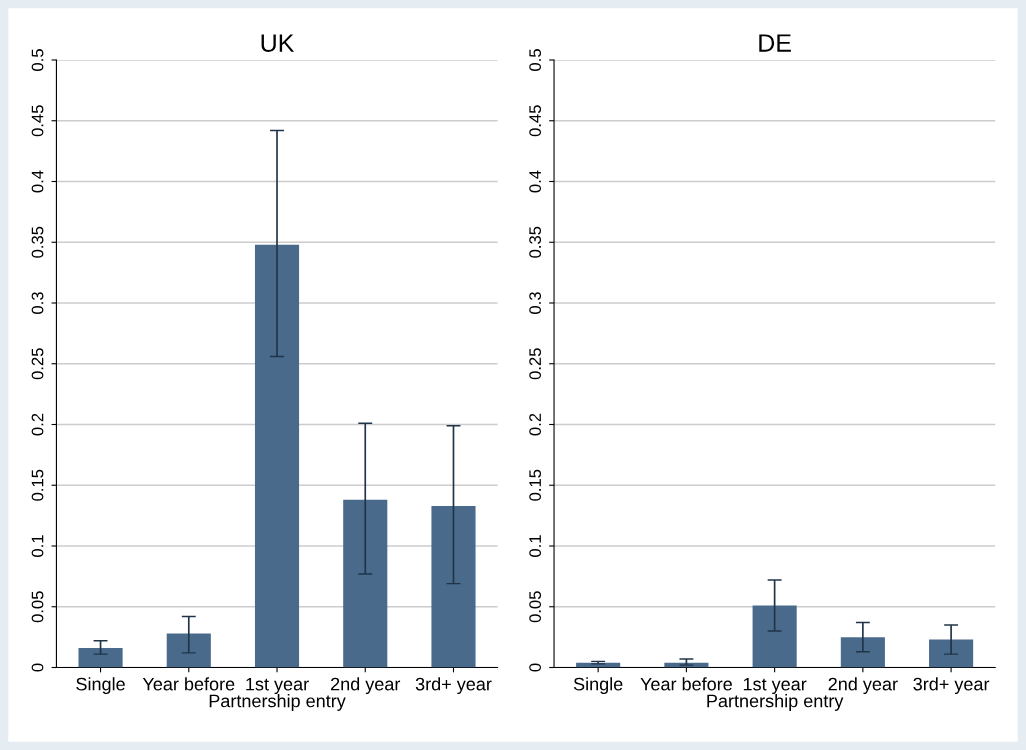  I want to click on chart-title: DE, so click(775, 43).